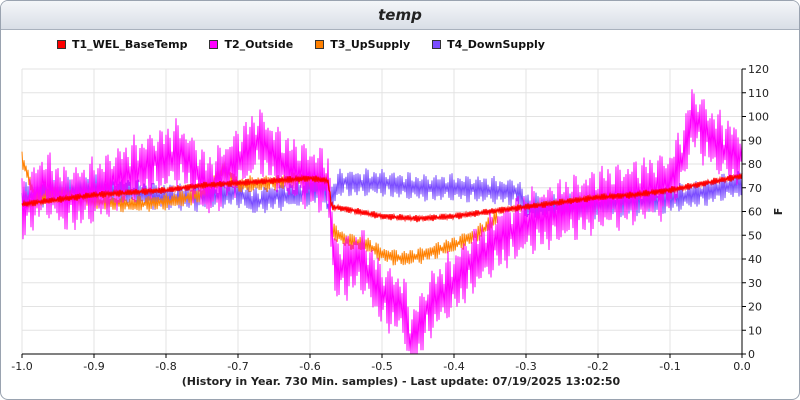 The width and height of the screenshot is (800, 400). I want to click on legend-label: T4_DownSupply, so click(496, 44).